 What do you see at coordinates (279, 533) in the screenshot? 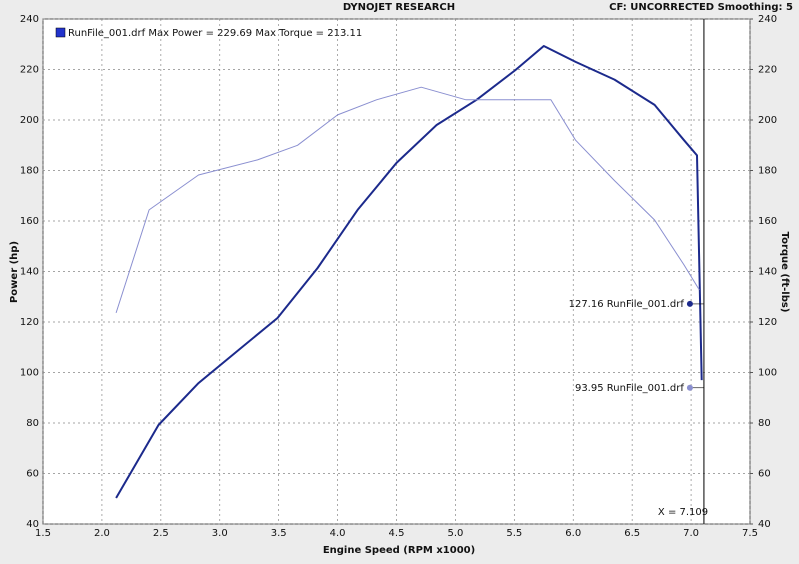
I see `x-tick-label: 3.5` at bounding box center [279, 533].